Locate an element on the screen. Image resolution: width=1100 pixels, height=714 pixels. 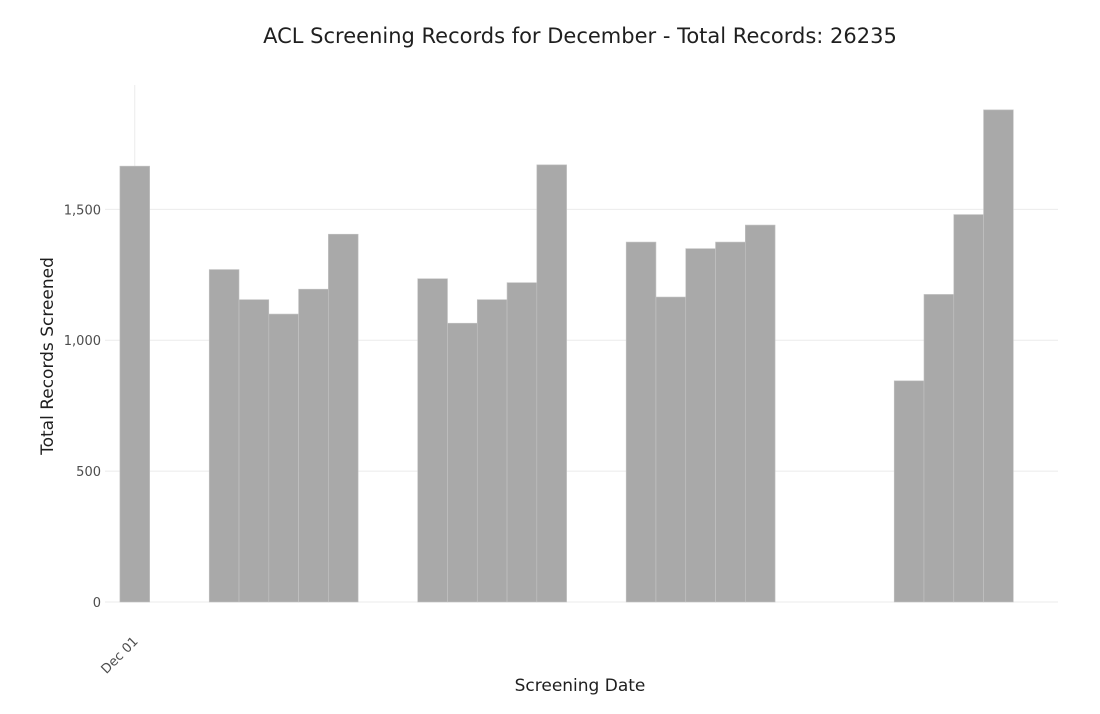
y-tick-label: 0 is located at coordinates (97, 603).